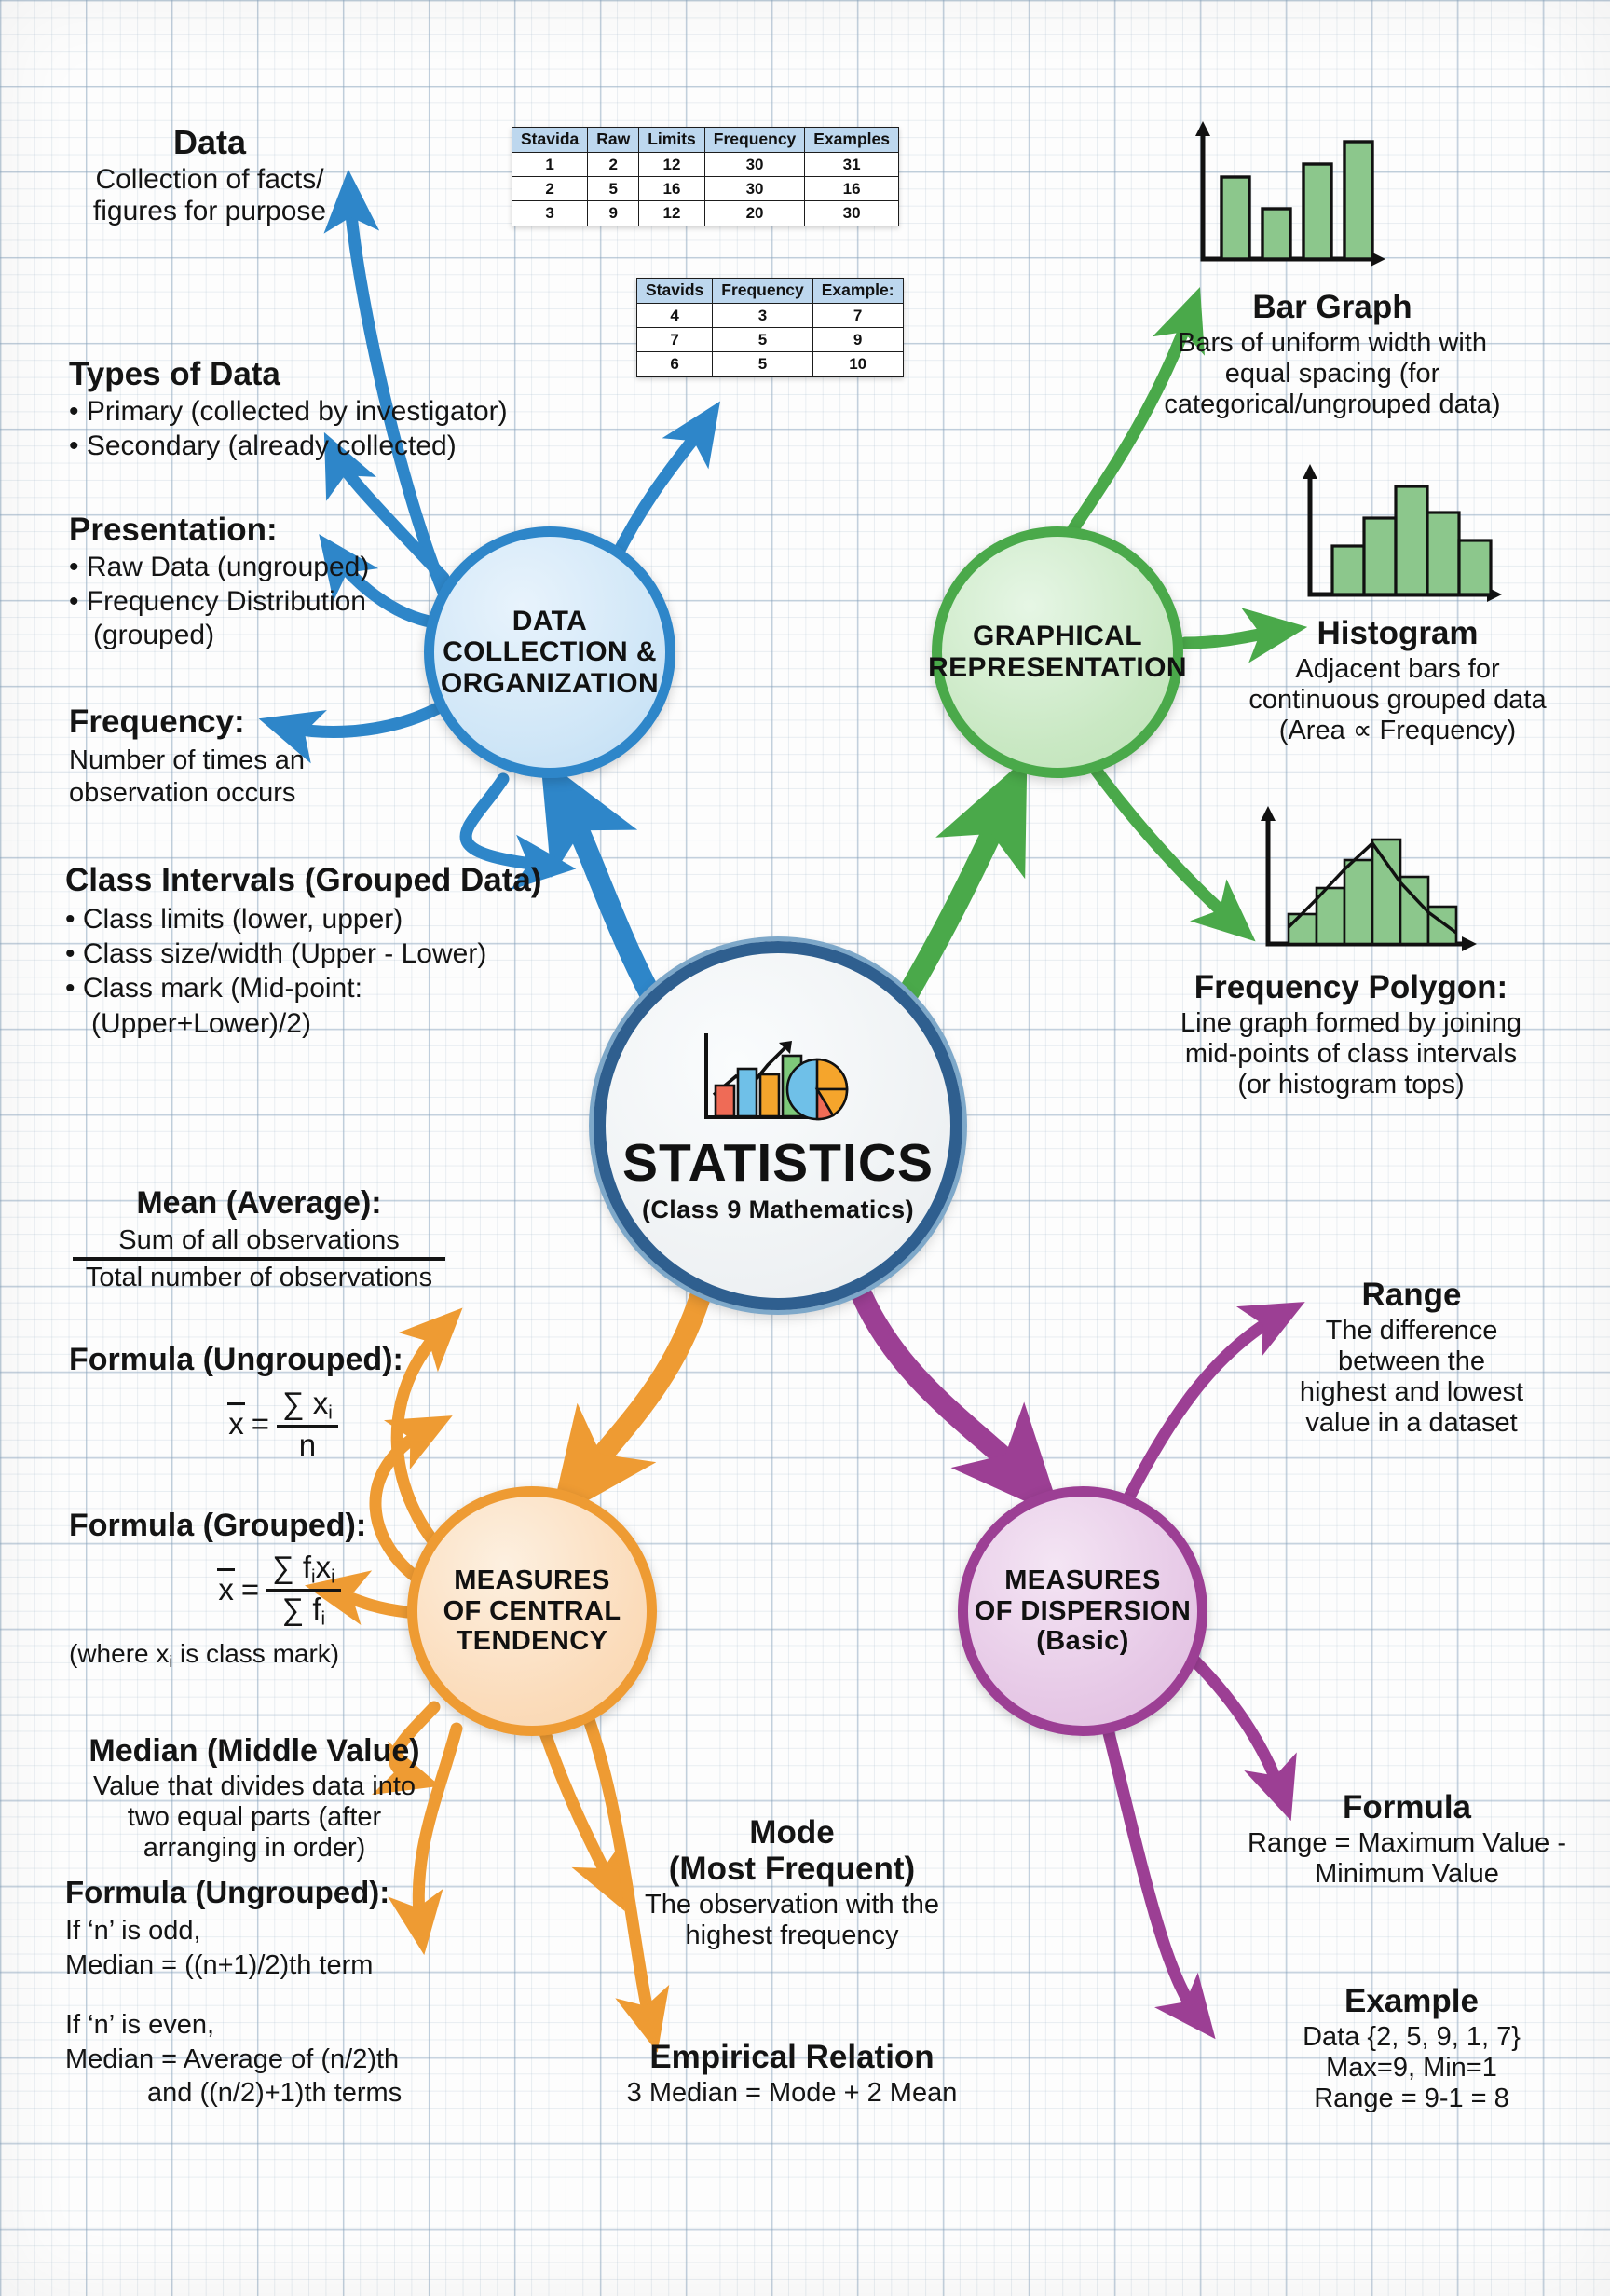 Image resolution: width=1610 pixels, height=2296 pixels. I want to click on node-label-line: COLLECTION &, so click(550, 652).